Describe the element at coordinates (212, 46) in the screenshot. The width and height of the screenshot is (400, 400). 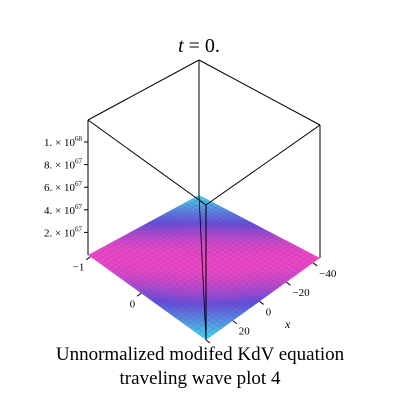
I see `title-value: 0.` at that location.